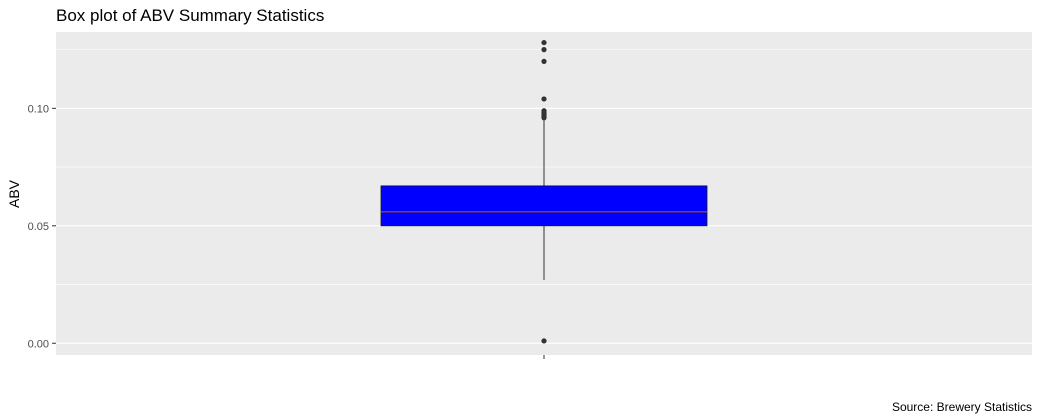 The width and height of the screenshot is (1040, 420). What do you see at coordinates (38, 109) in the screenshot?
I see `y-tick-label: 0.10` at bounding box center [38, 109].